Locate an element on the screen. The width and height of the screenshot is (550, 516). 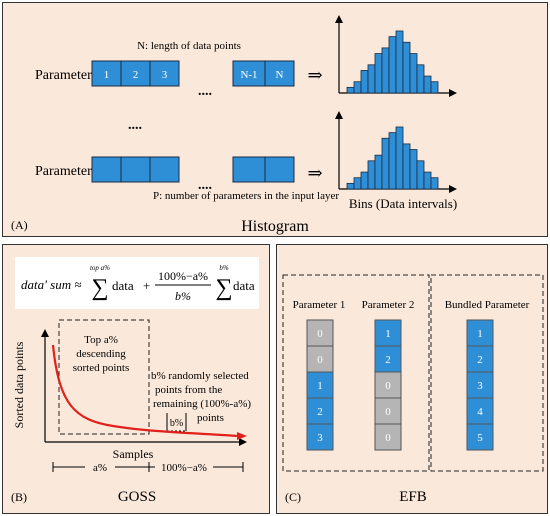
sum1-upper-limit: top a% is located at coordinates (100, 268).